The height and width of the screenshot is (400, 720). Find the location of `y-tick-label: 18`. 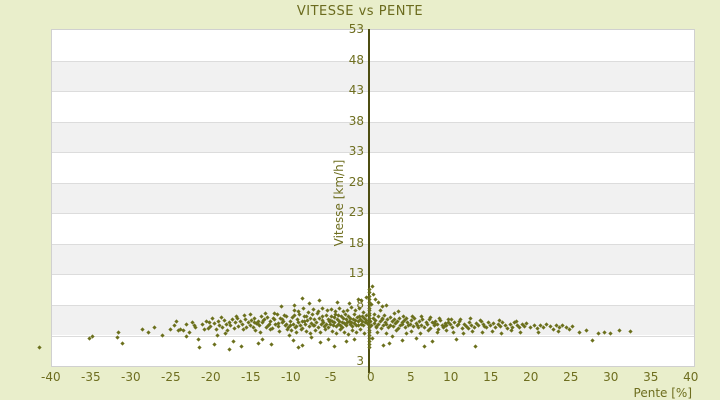

y-tick-label: 18 is located at coordinates (356, 242).